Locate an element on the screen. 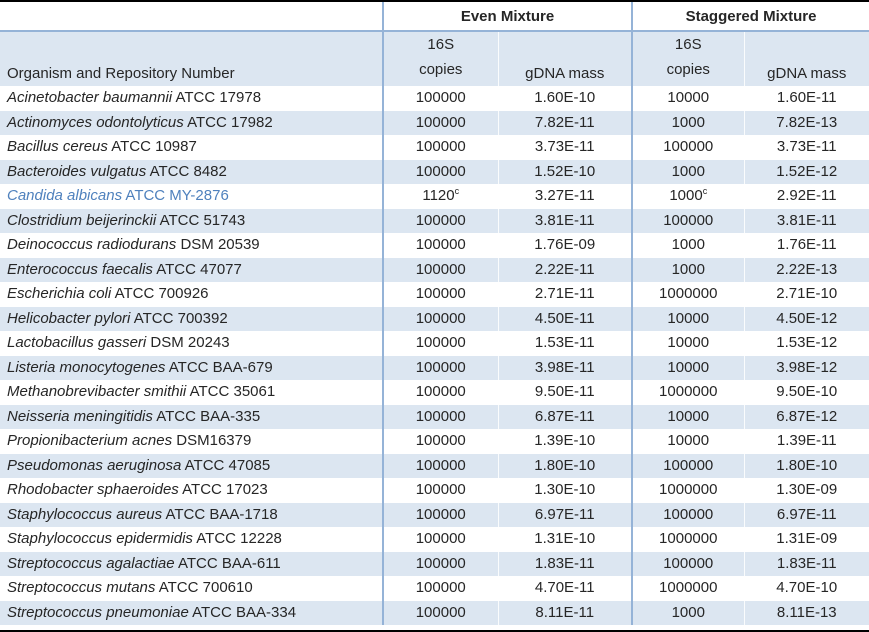  even-gdna-mass-cell: 3.81E-11 is located at coordinates (564, 220).